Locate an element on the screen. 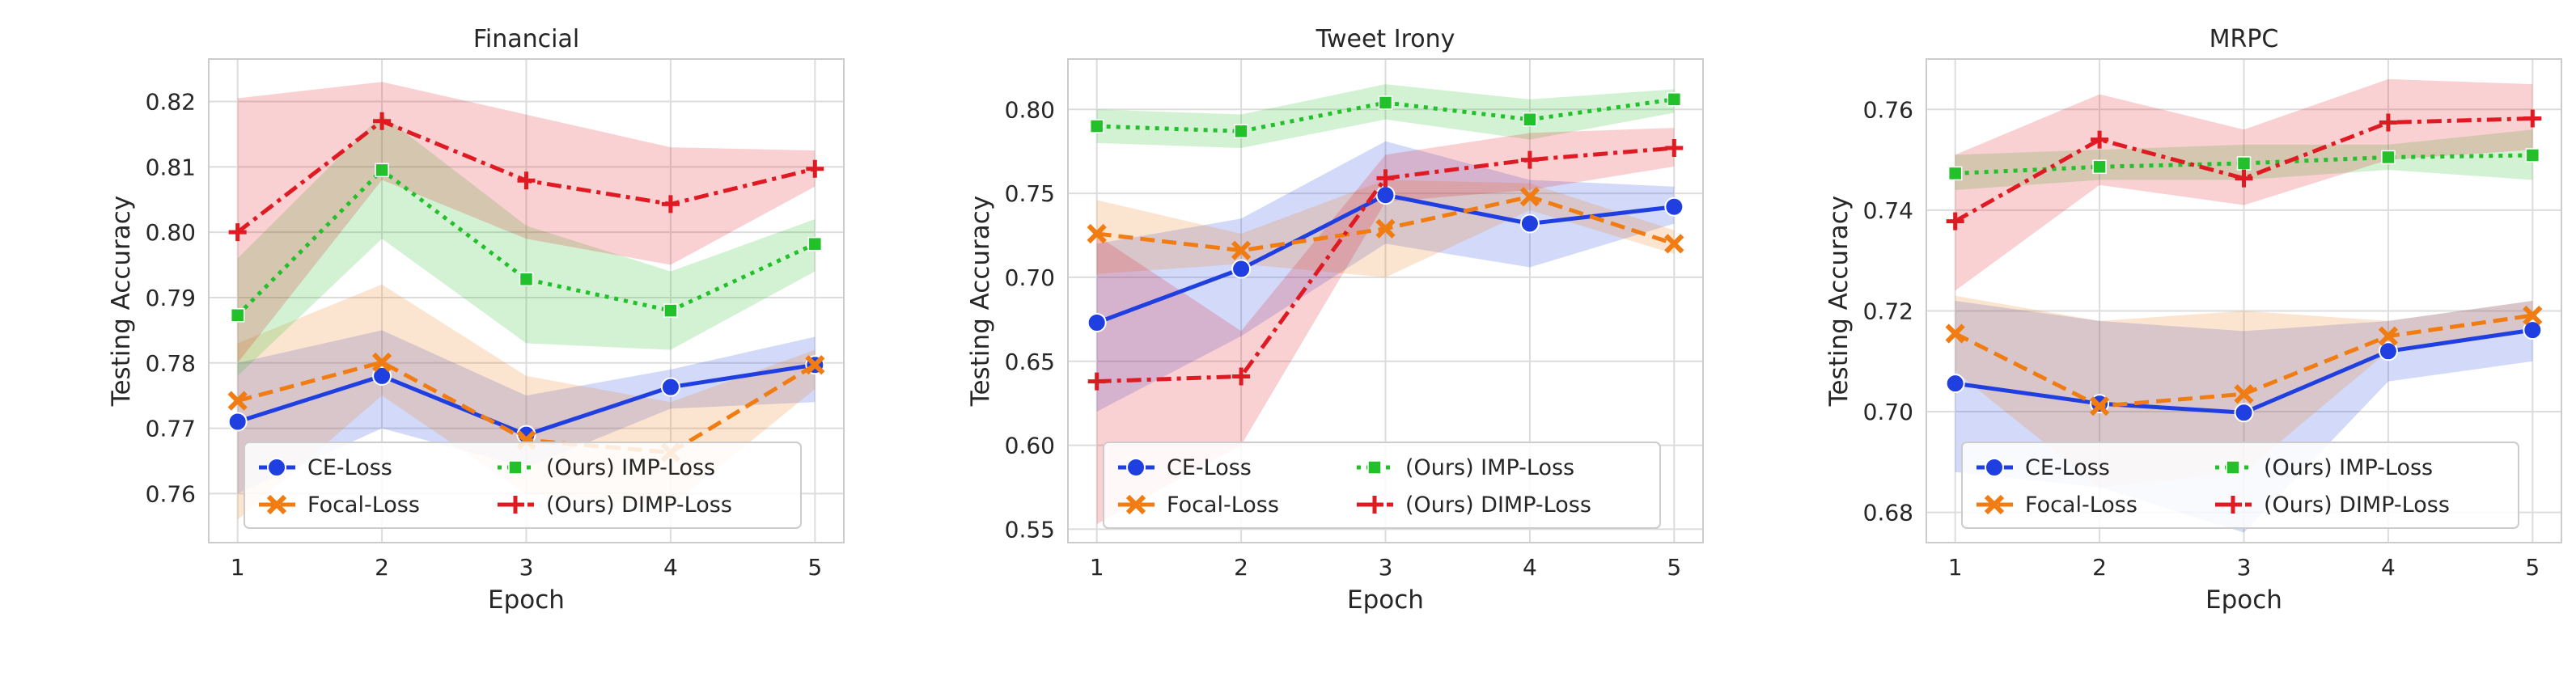 Image resolution: width=2576 pixels, height=689 pixels. legend-box is located at coordinates (1382, 485).